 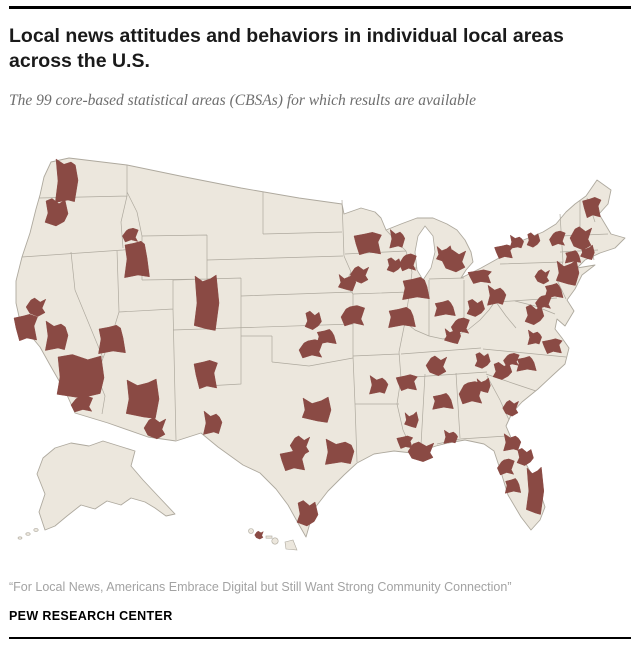 I want to click on cbsa-syracuse-area, so click(x=533, y=240).